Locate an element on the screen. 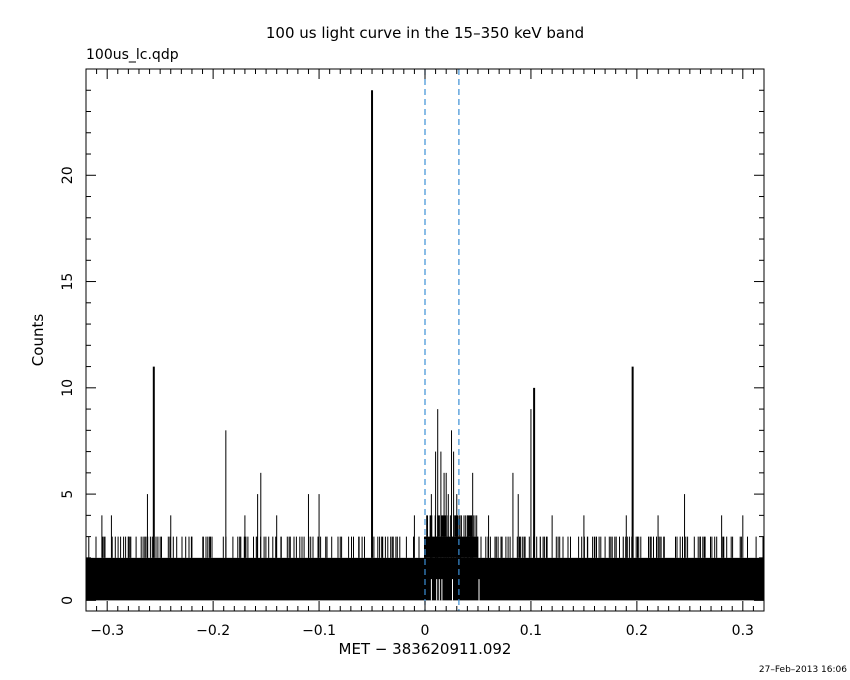 Image resolution: width=850 pixels, height=680 pixels. plot-timestamp: 27–Feb–2013 16:06 is located at coordinates (803, 670).